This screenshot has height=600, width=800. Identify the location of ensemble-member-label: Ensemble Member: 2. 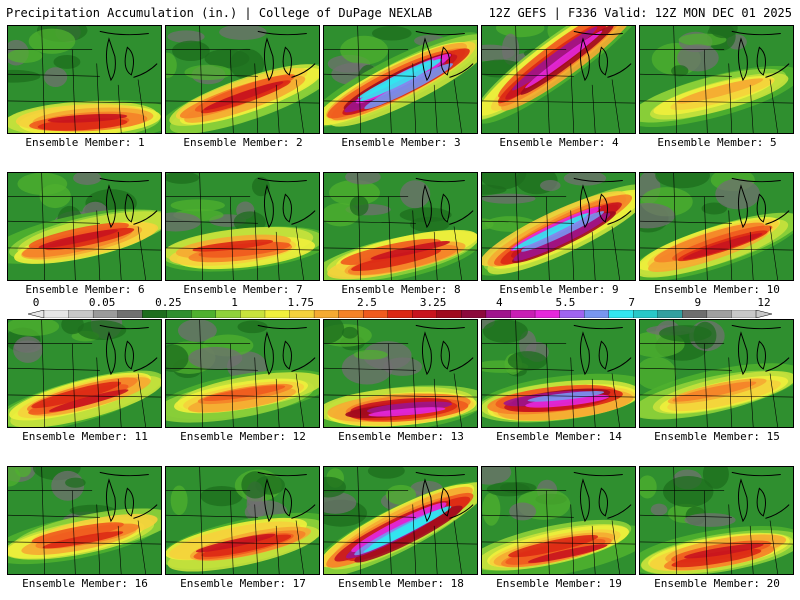
(243, 142).